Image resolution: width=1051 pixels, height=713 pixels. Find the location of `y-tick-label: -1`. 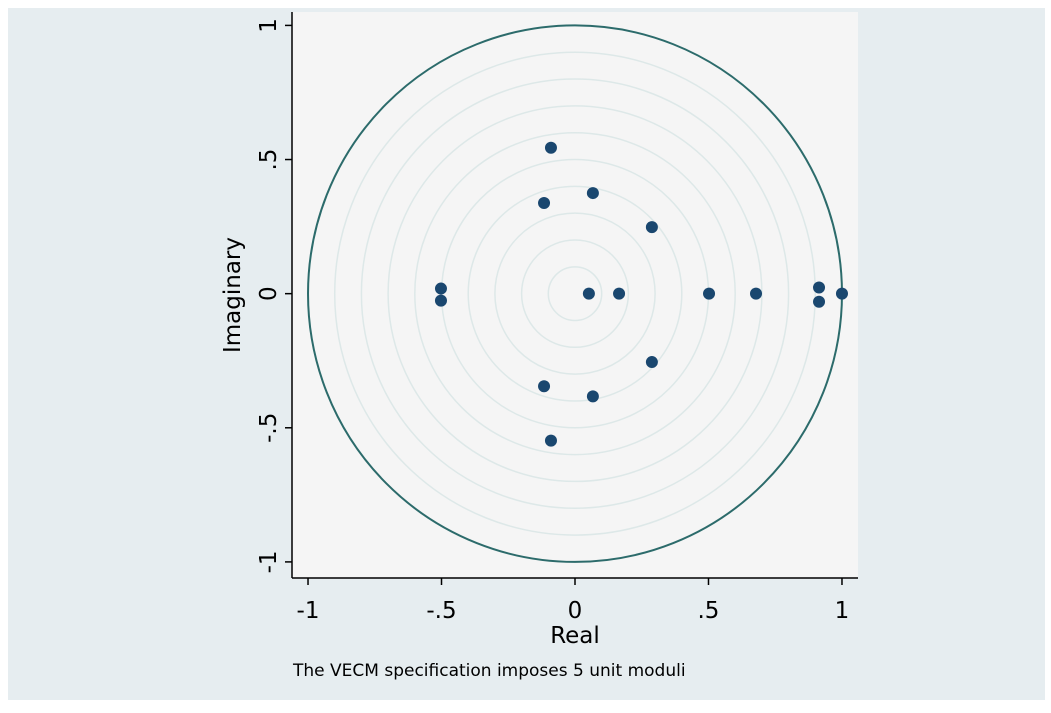

y-tick-label: -1 is located at coordinates (269, 561).